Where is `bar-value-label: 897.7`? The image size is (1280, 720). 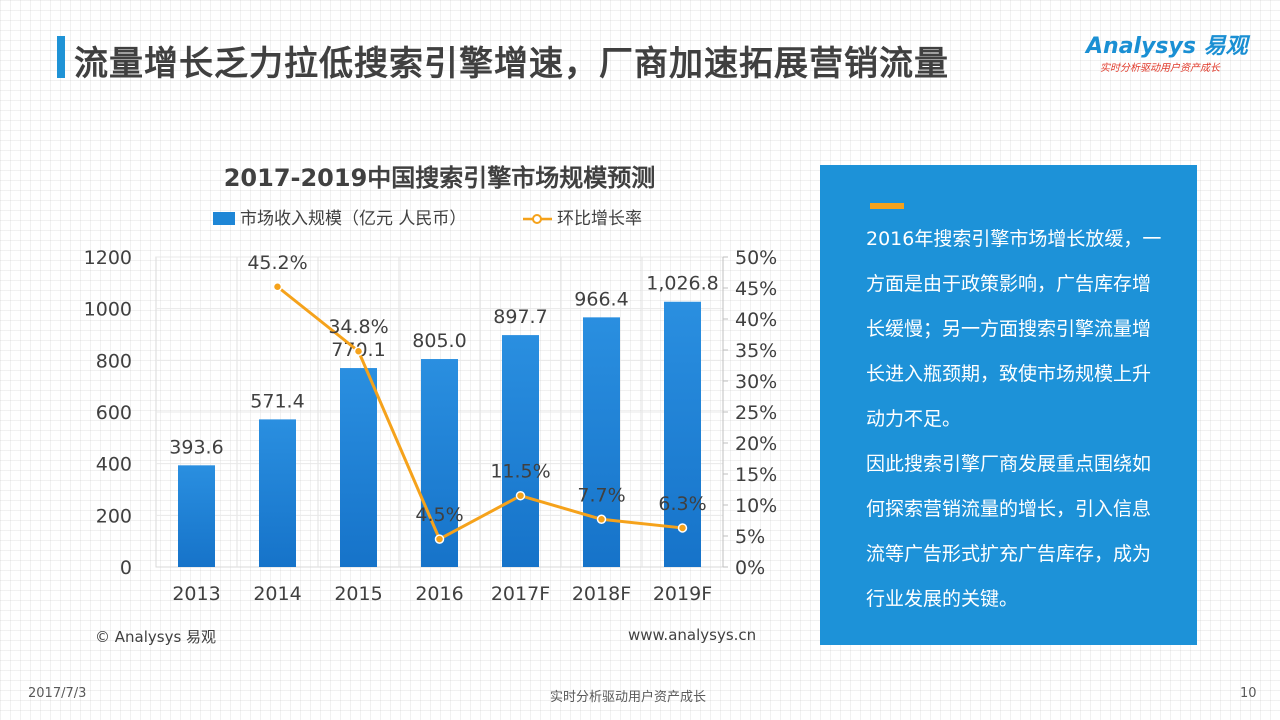
bar-value-label: 897.7 is located at coordinates (520, 317).